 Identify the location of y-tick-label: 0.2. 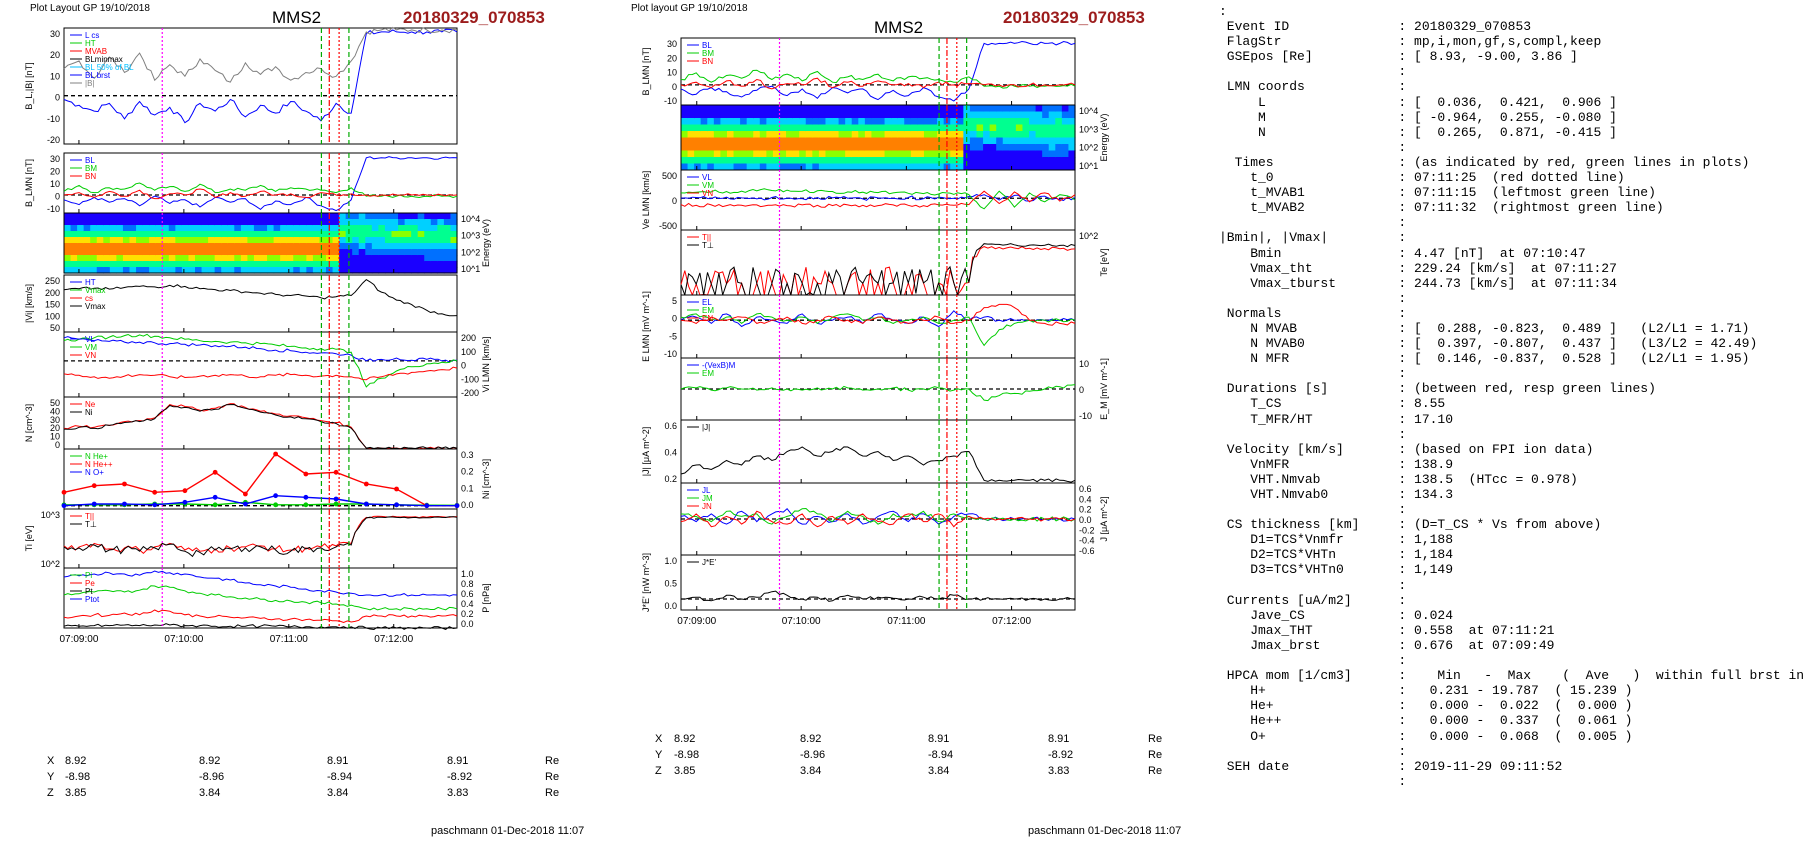
(467, 614).